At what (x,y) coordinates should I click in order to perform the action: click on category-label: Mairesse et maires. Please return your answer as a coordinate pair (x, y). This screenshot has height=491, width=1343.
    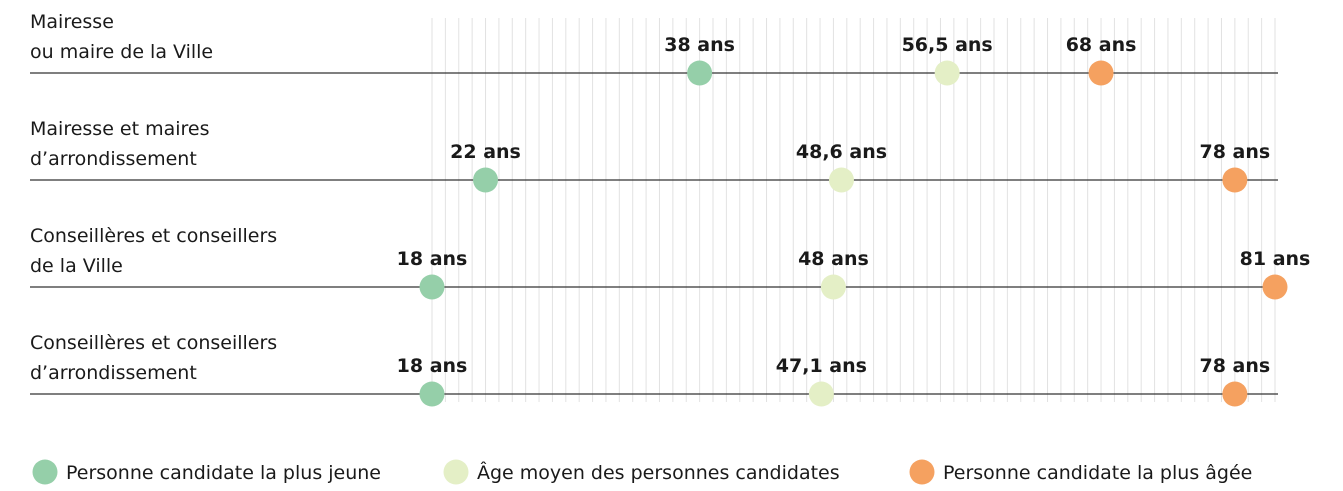
    Looking at the image, I should click on (120, 129).